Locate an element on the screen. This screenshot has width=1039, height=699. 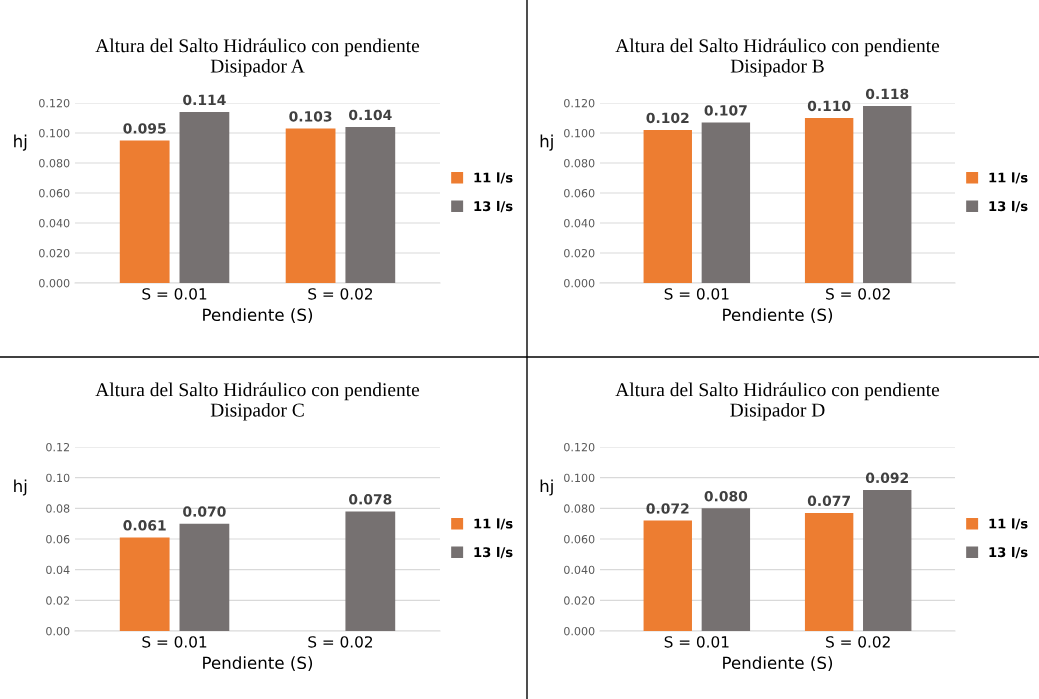
data-label: 0.114 is located at coordinates (204, 100).